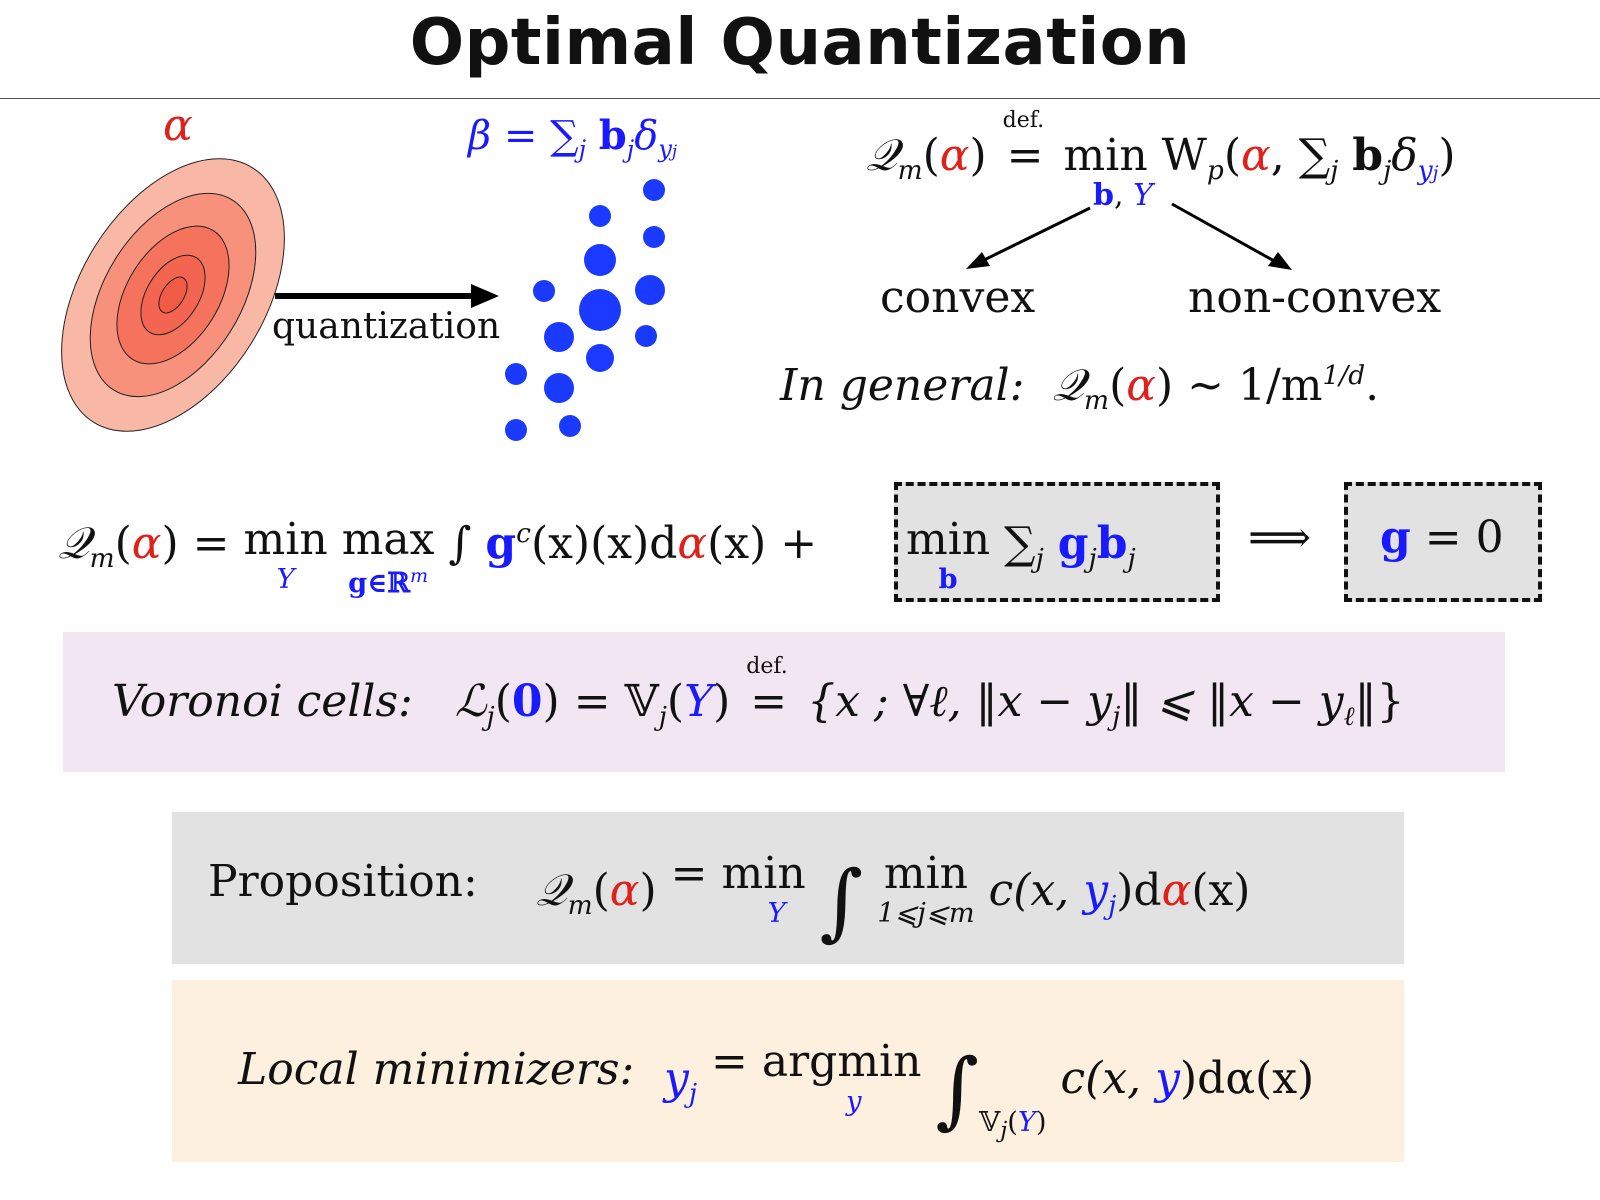 This screenshot has width=1600, height=1200. I want to click on alpha-density-figure, so click(173, 295).